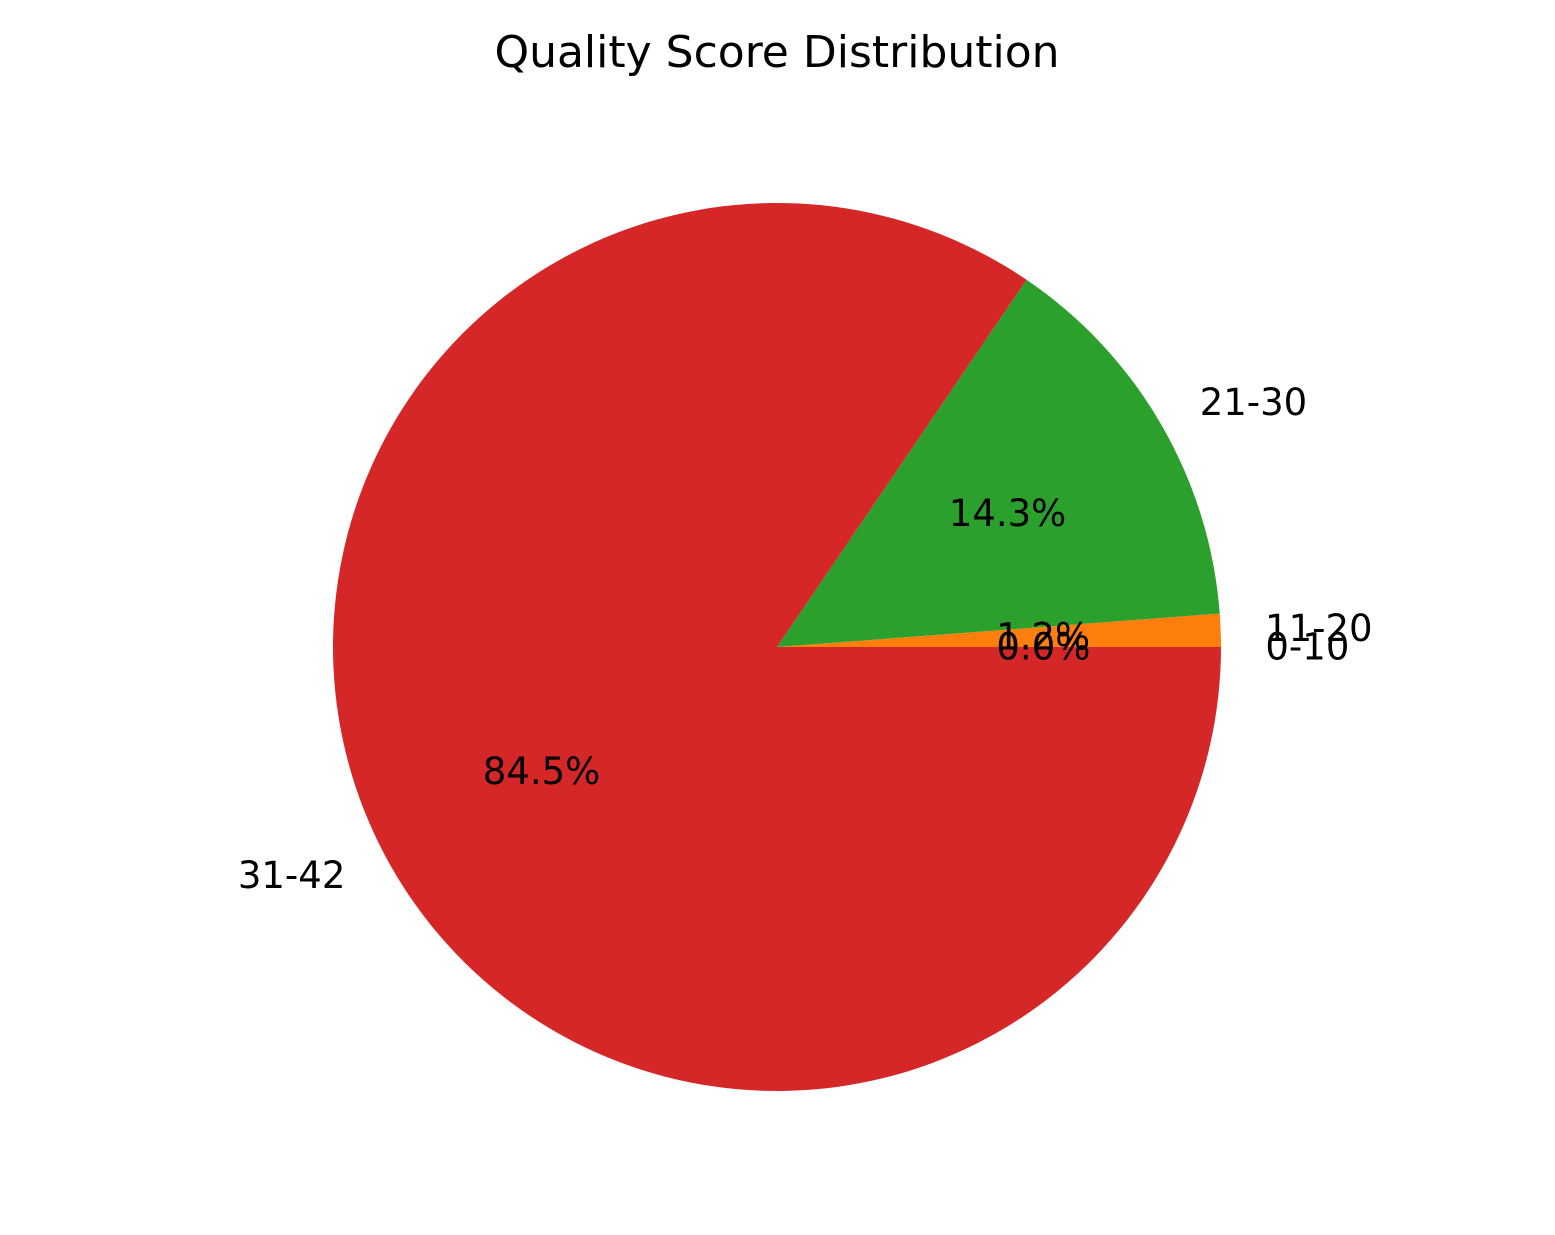 The width and height of the screenshot is (1555, 1235). What do you see at coordinates (776, 52) in the screenshot?
I see `chart-title: Quality Score Distribution` at bounding box center [776, 52].